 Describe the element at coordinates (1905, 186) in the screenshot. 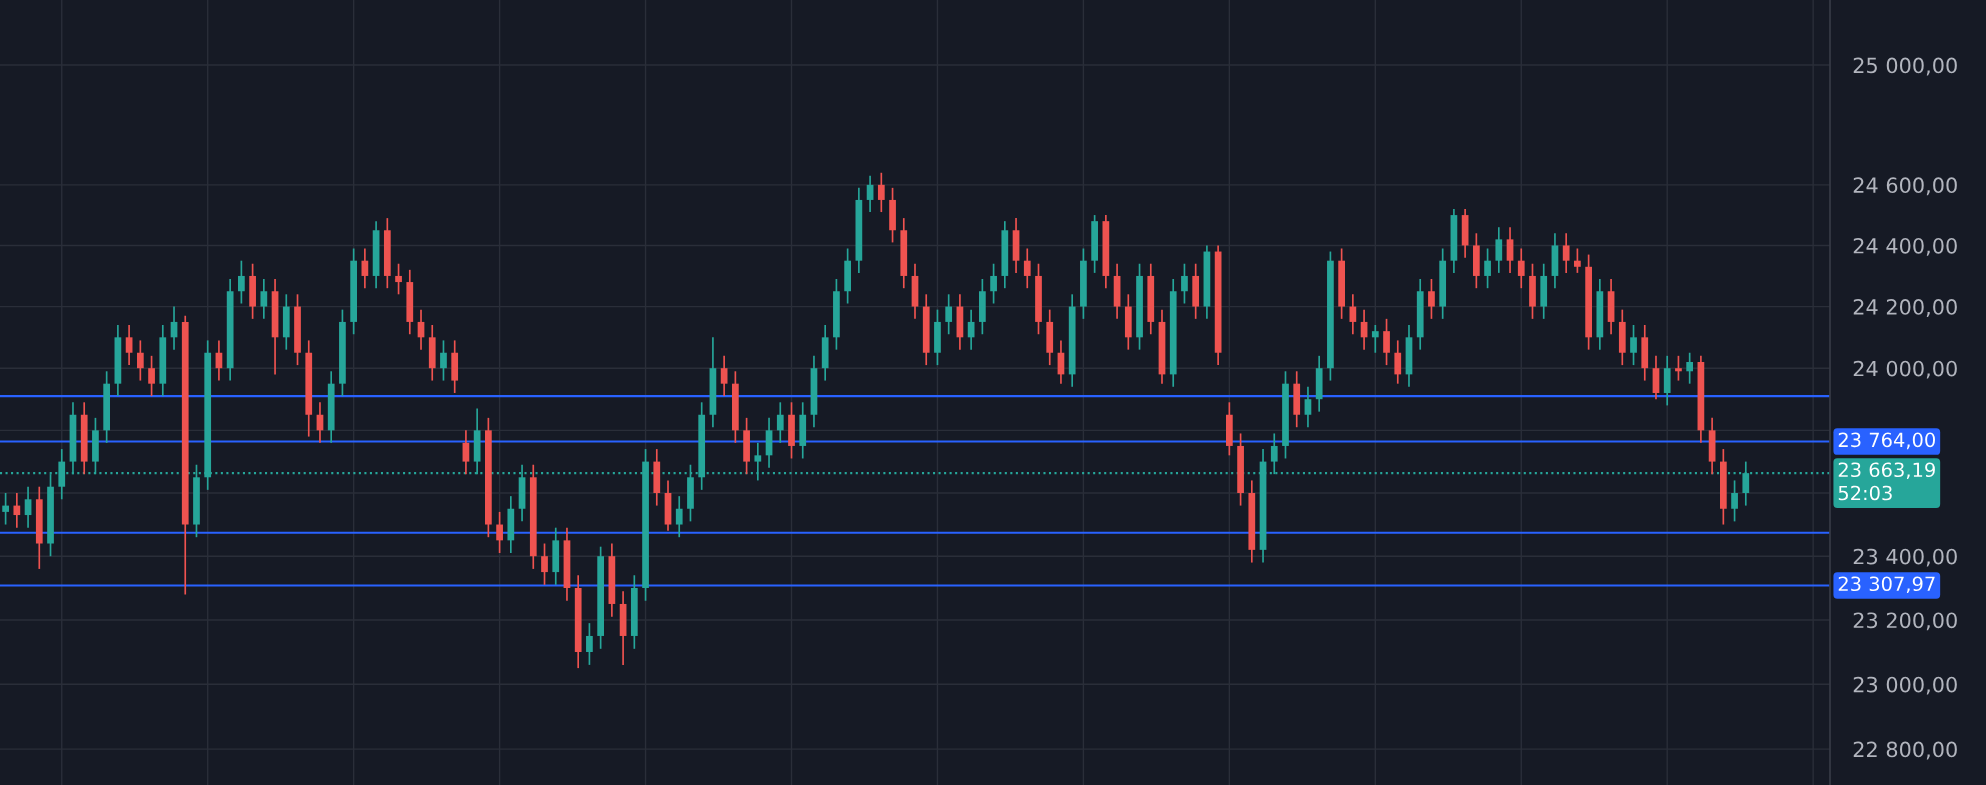

I see `y-tick-label: 24 600,00` at that location.